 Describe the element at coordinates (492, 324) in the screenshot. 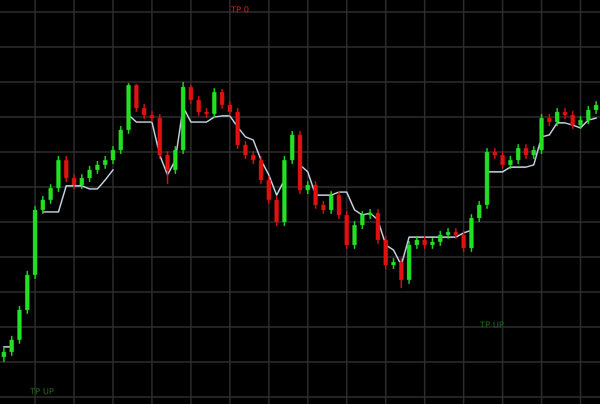

I see `annotation: TP UP` at that location.